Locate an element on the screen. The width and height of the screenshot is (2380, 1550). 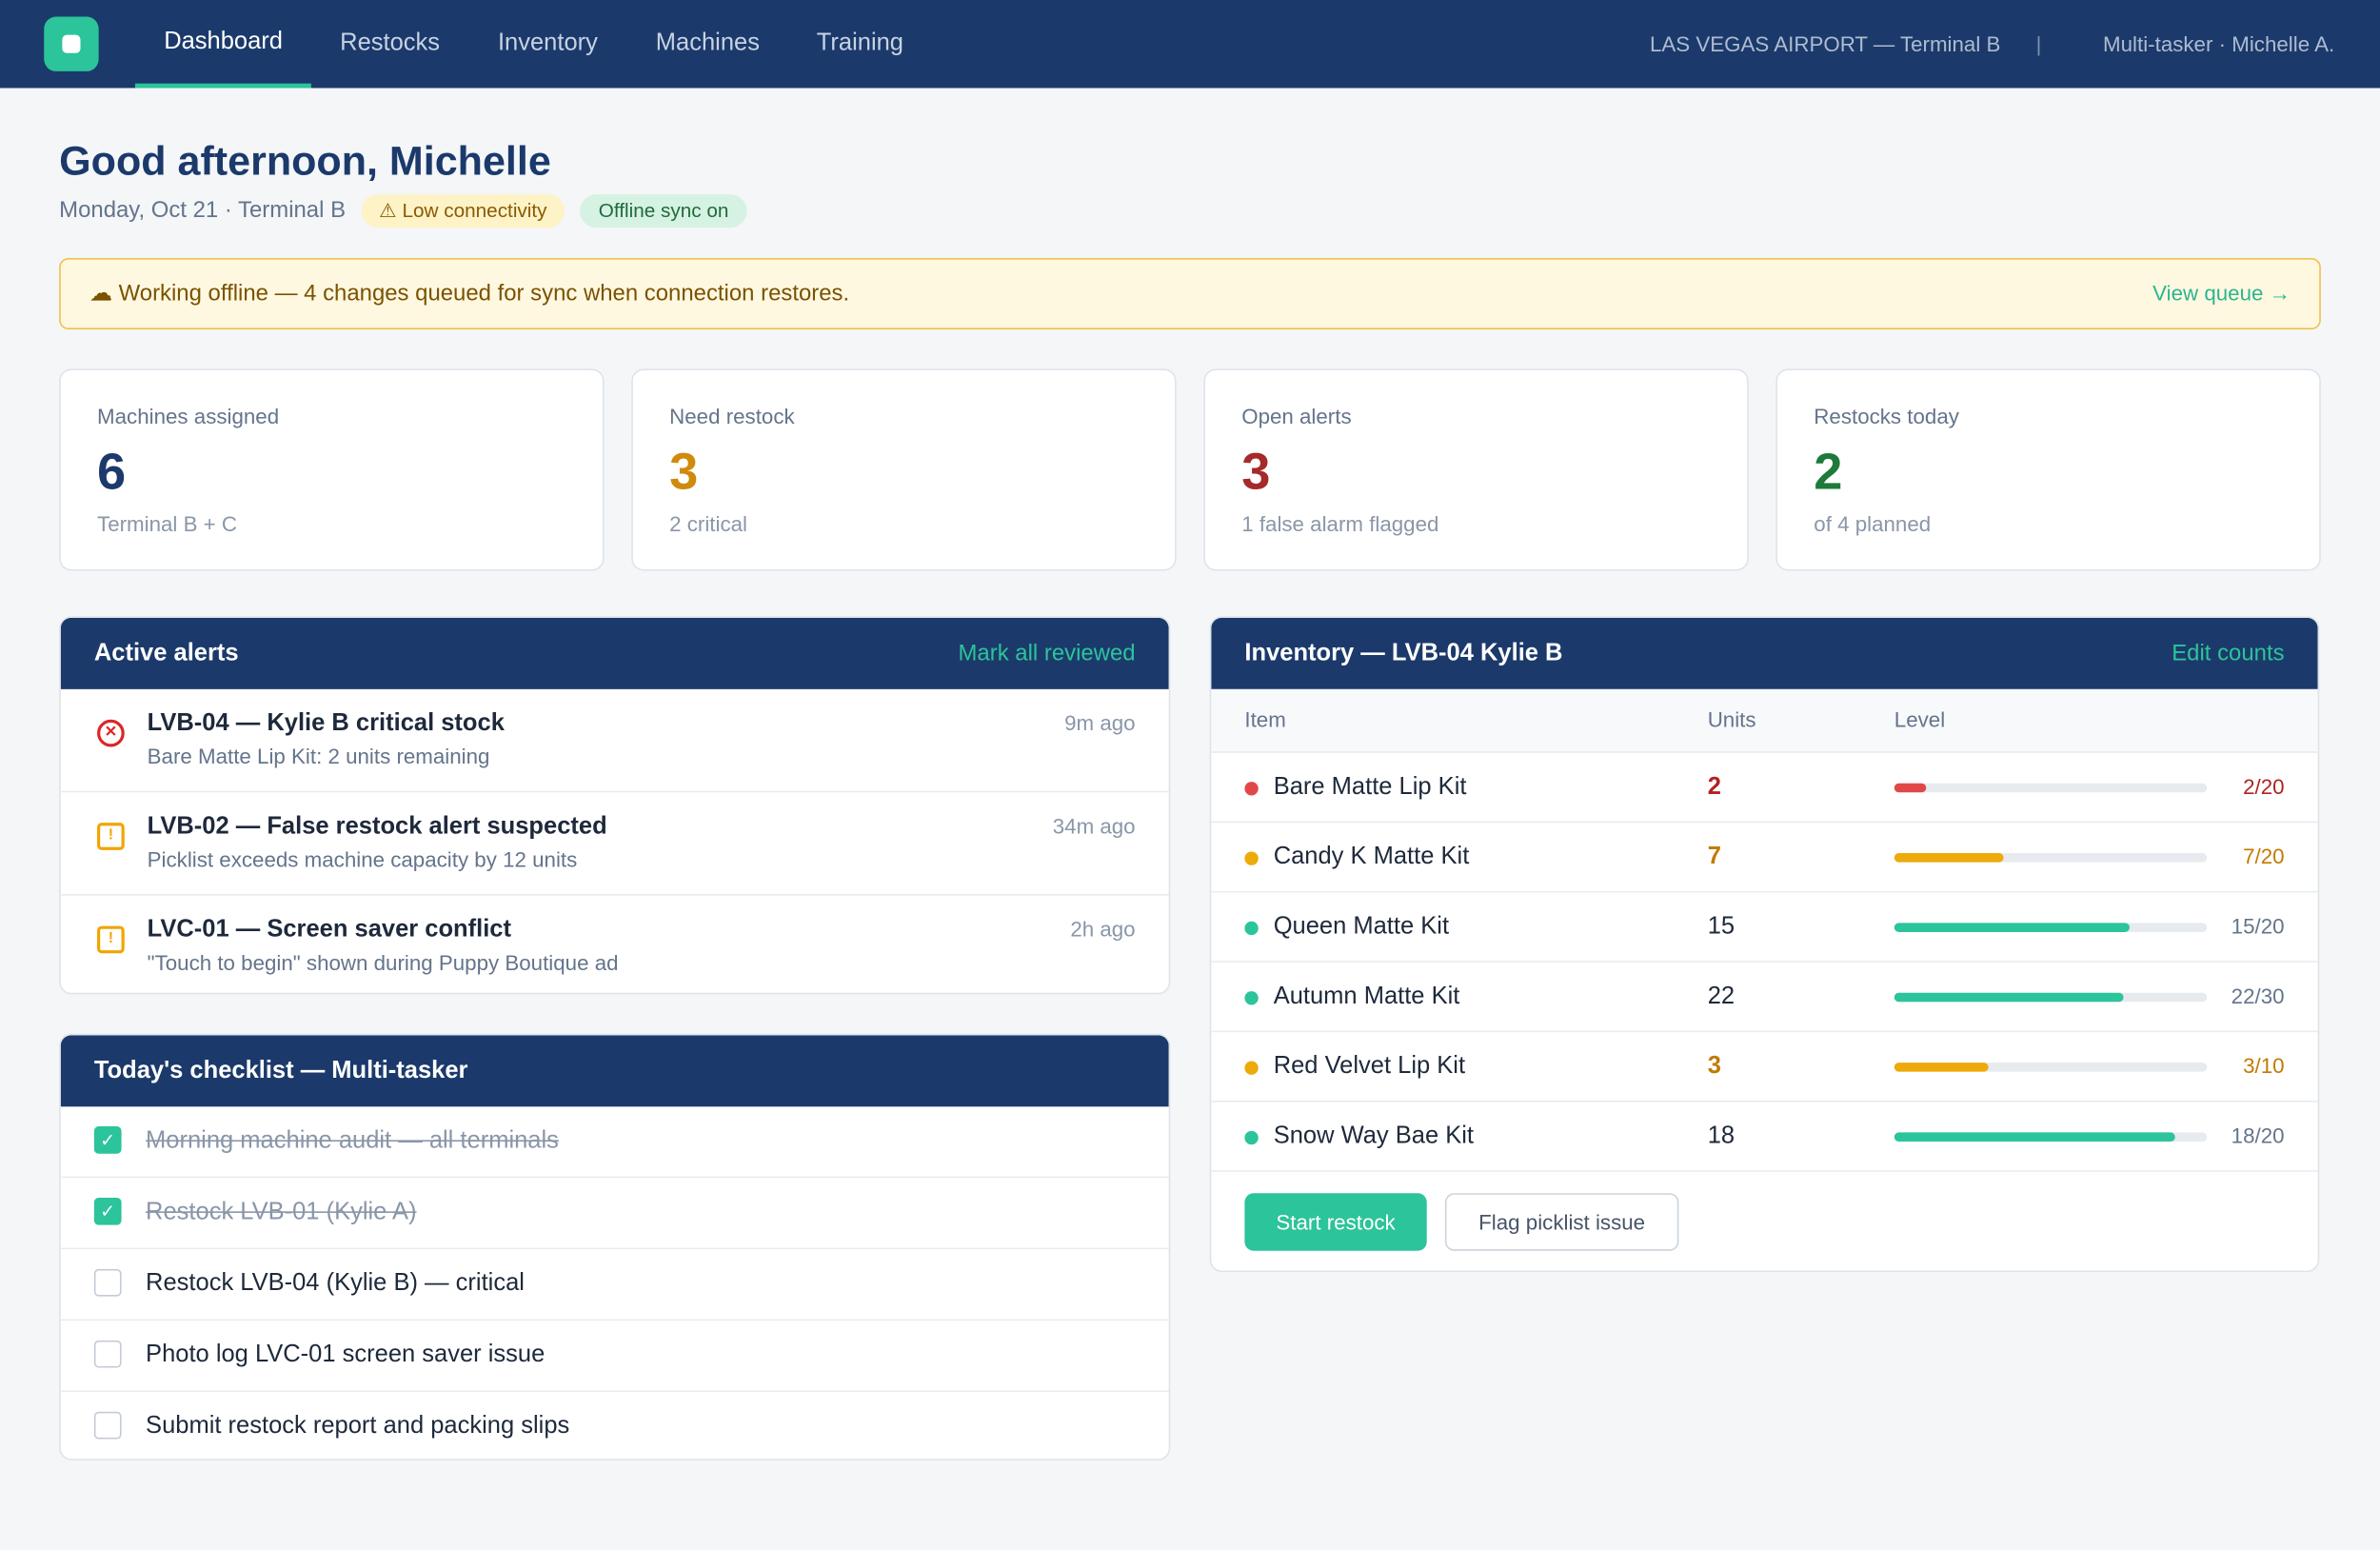
stat-value: 6 is located at coordinates (112, 472).